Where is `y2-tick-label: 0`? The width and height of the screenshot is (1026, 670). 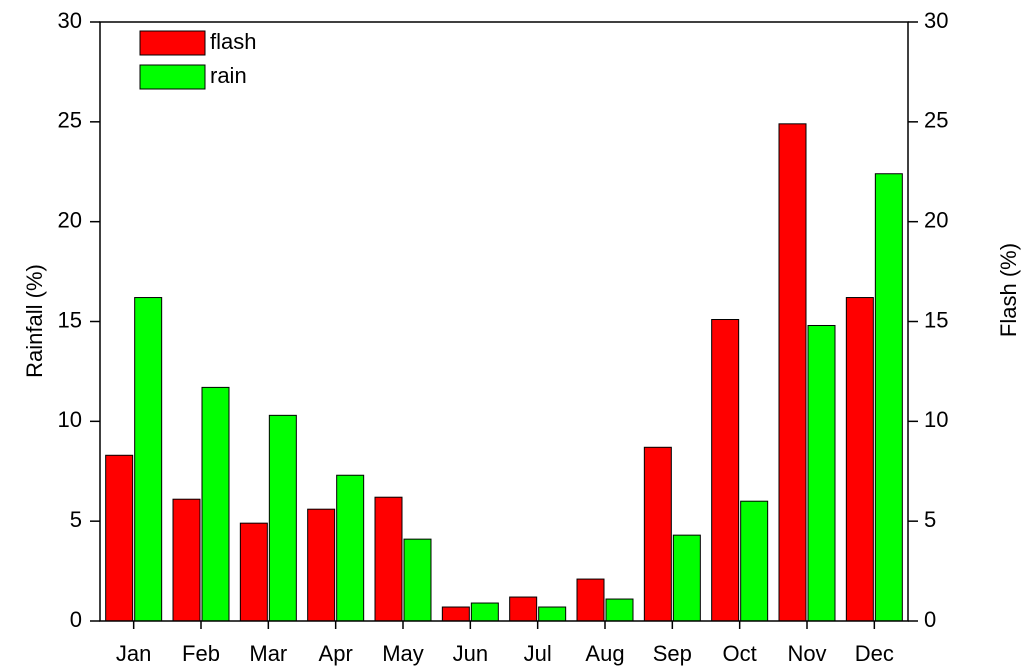
y2-tick-label: 0 is located at coordinates (930, 619).